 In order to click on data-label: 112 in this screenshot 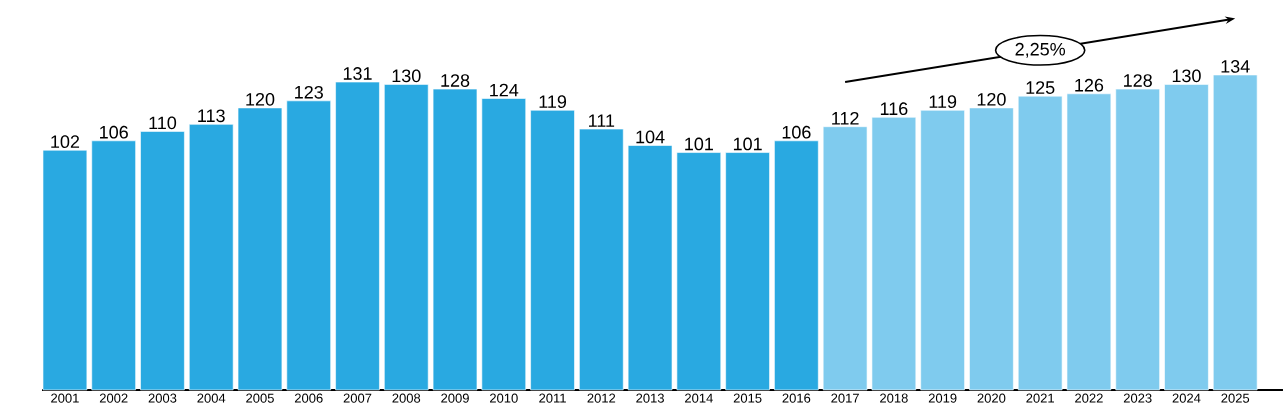, I will do `click(845, 118)`.